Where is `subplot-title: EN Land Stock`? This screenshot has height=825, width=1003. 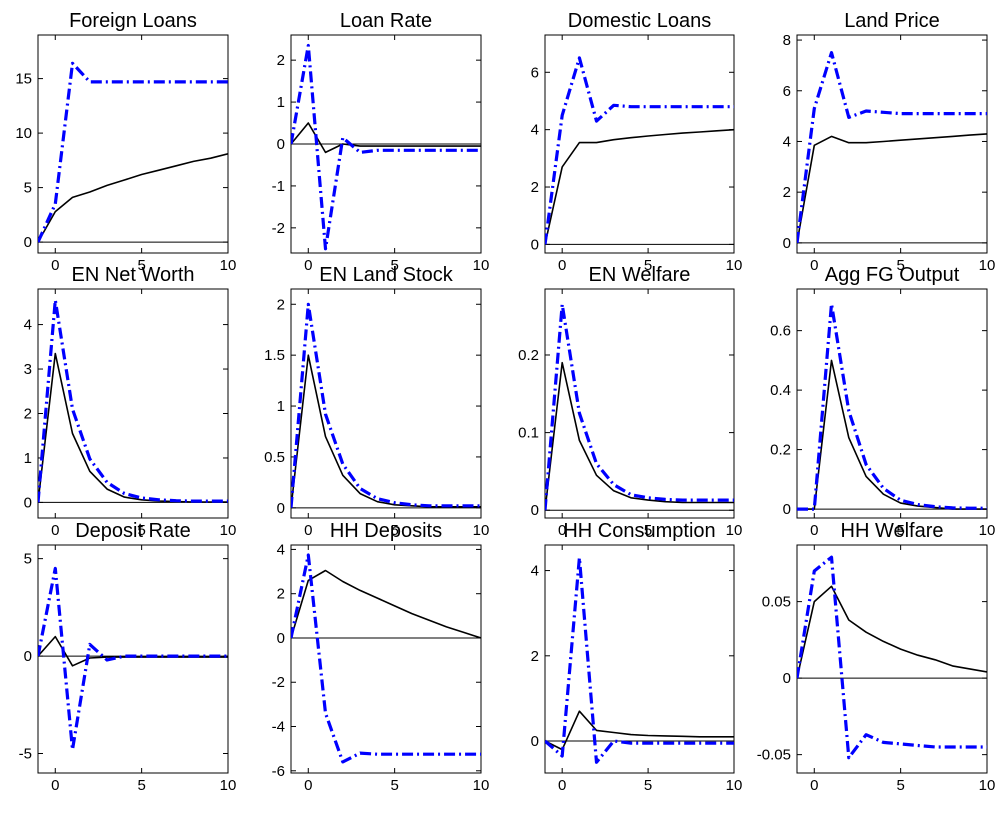
subplot-title: EN Land Stock is located at coordinates (386, 275).